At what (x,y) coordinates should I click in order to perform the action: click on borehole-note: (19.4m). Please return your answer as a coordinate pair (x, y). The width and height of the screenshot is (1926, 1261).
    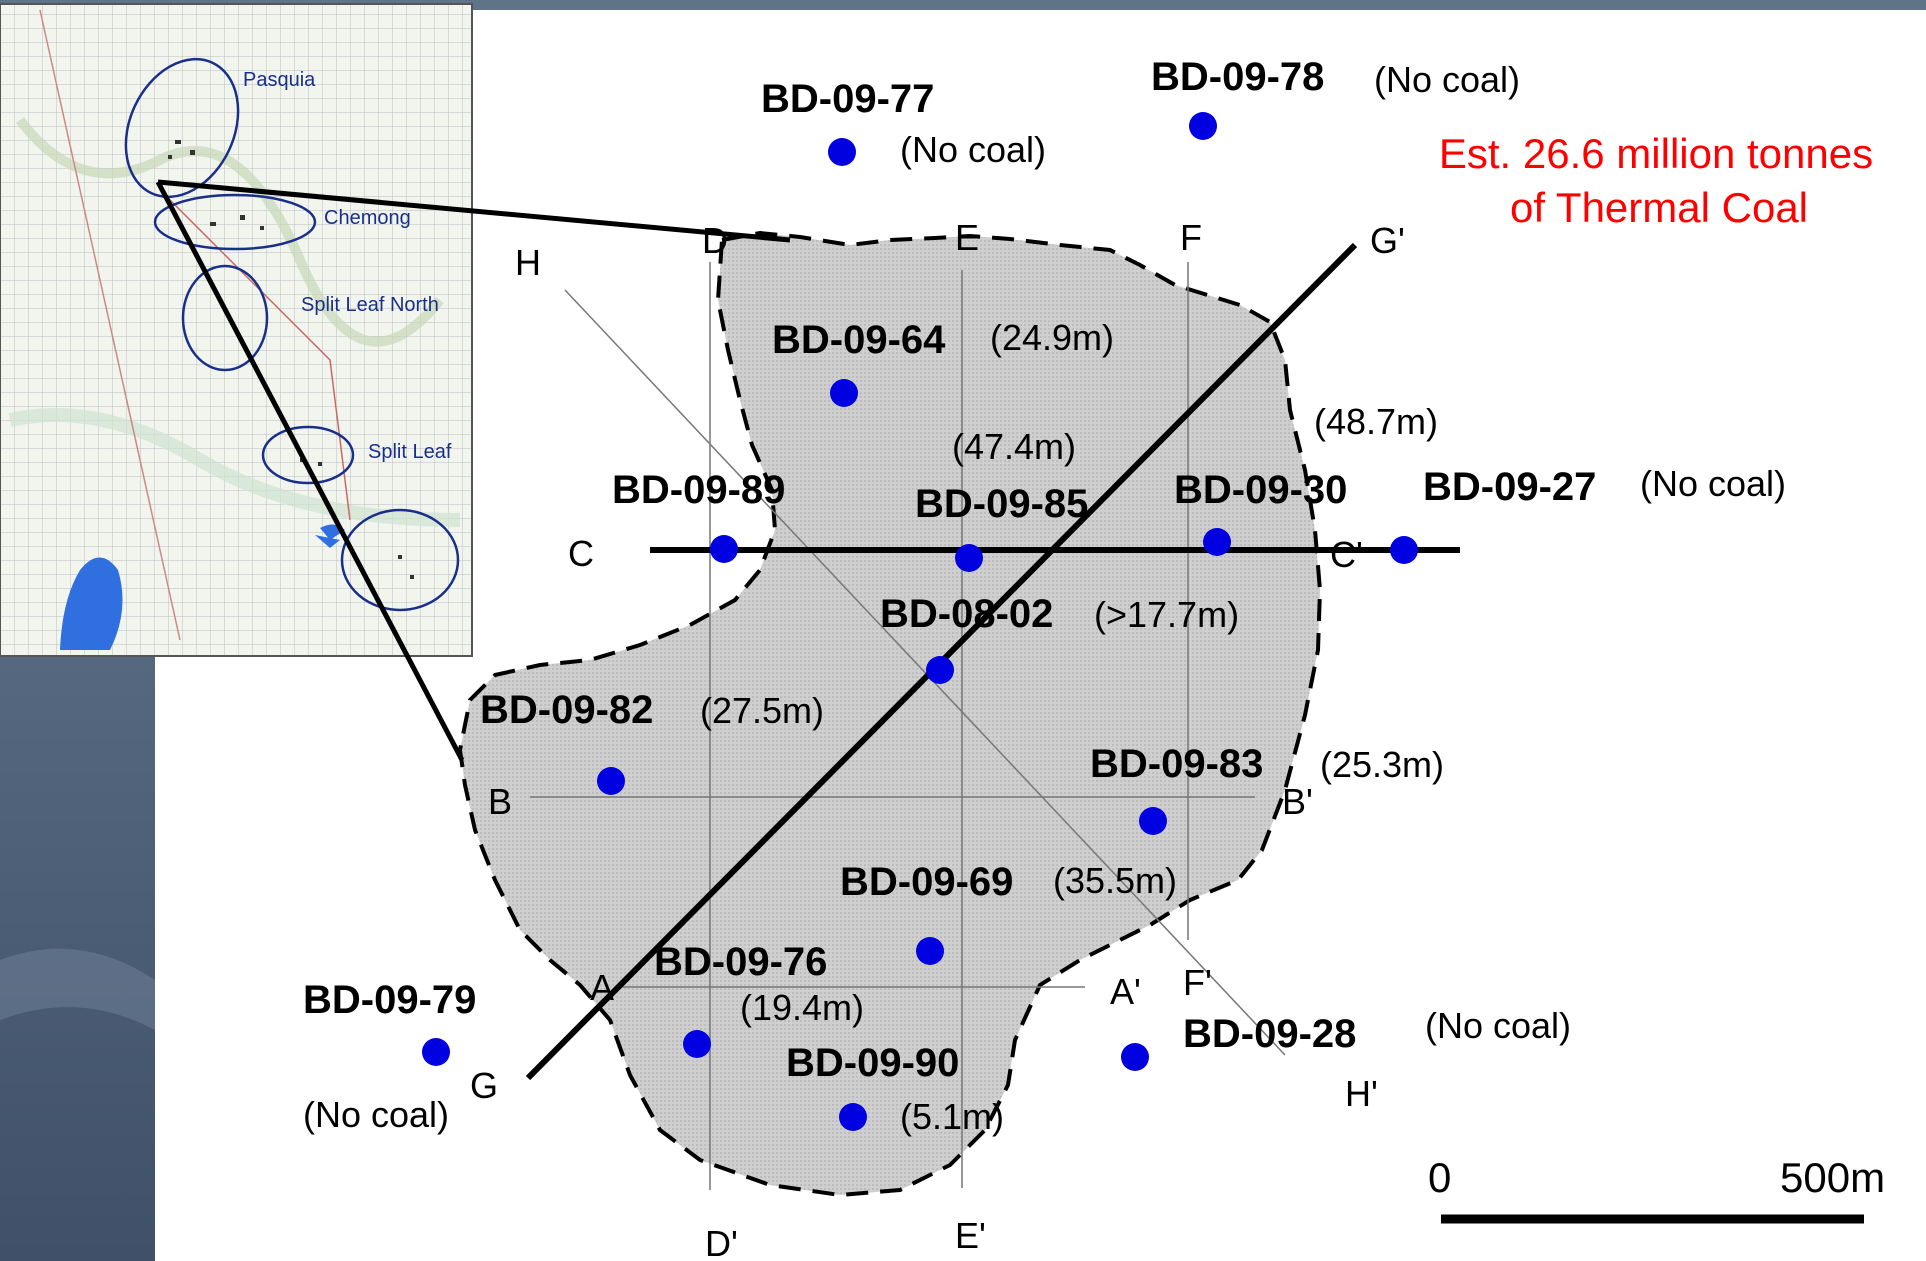
    Looking at the image, I should click on (802, 1007).